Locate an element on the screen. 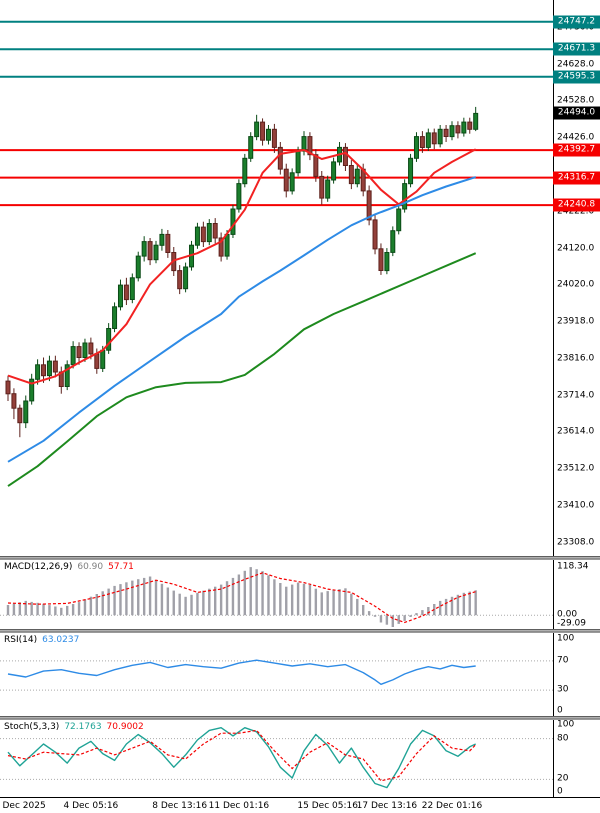 The height and width of the screenshot is (813, 600). rsi-panel: 100 70 30 0 RSI(14) 63.0237 is located at coordinates (300, 674).